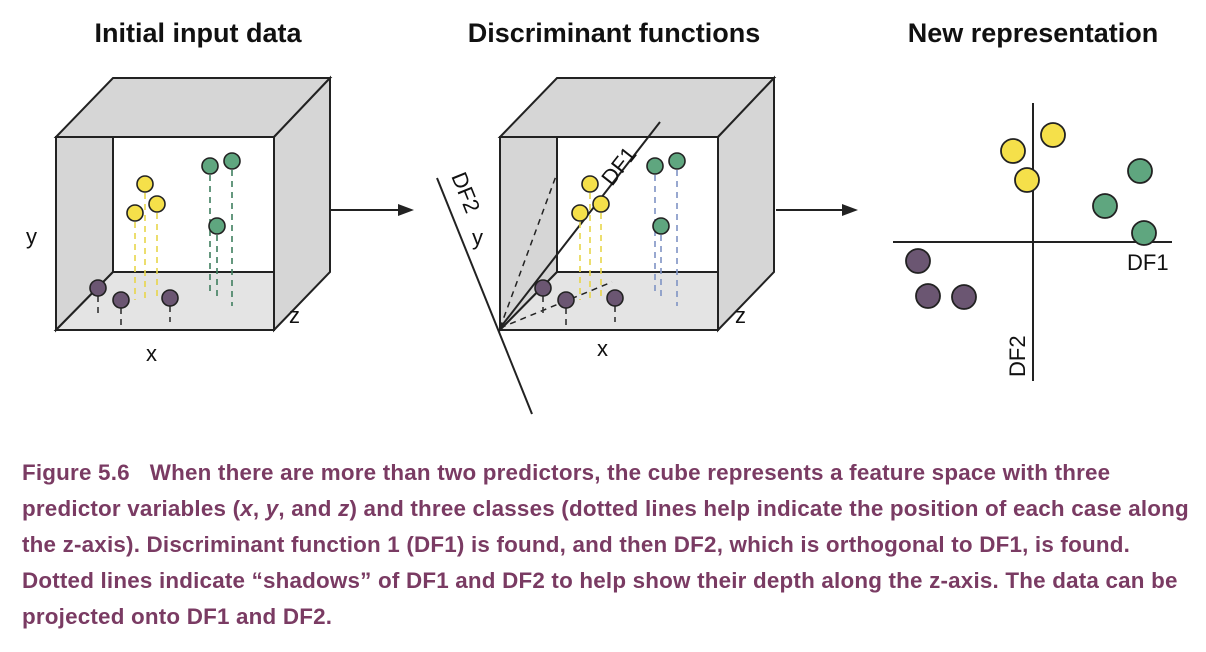  Describe the element at coordinates (199, 33) in the screenshot. I see `panel-title-initial: Initial input data` at that location.